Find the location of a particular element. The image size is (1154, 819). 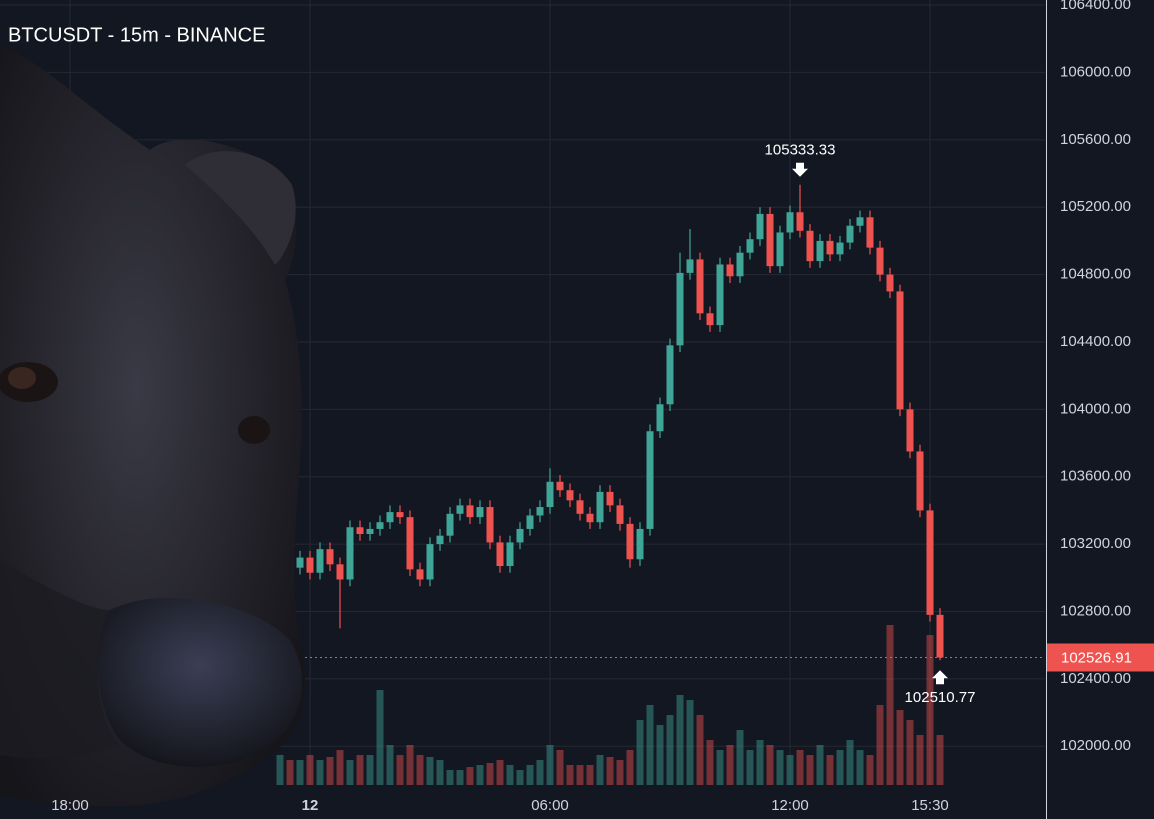

price-axis-background is located at coordinates (1100, 409).